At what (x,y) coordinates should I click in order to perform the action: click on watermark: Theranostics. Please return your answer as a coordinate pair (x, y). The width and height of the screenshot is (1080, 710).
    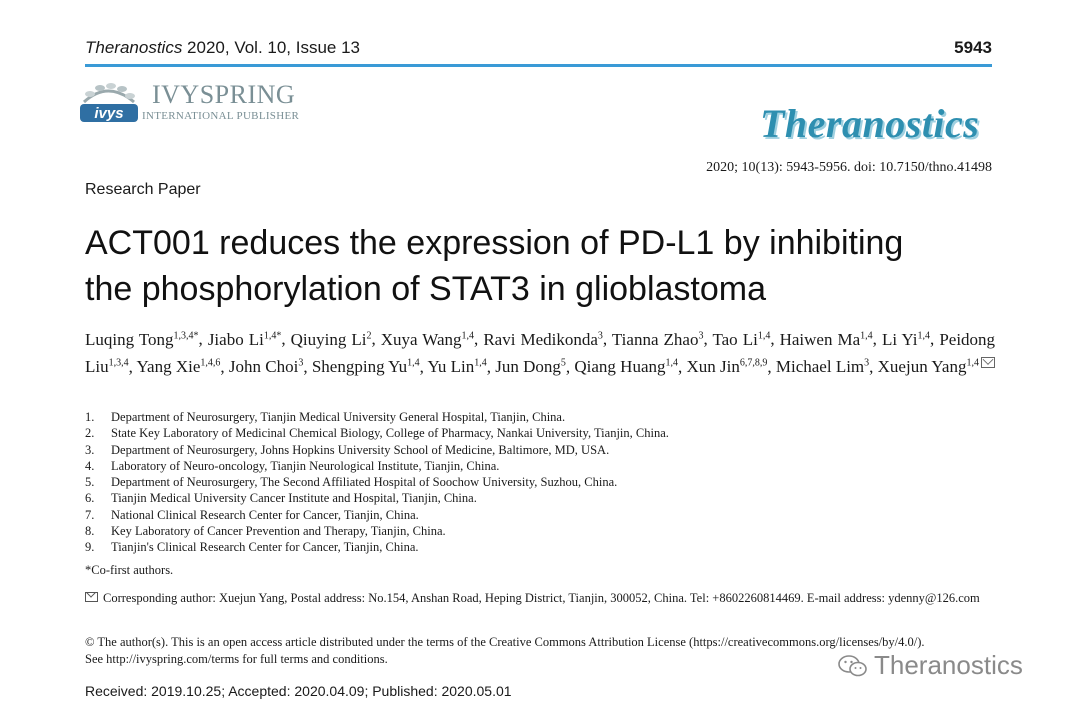
    Looking at the image, I should click on (930, 665).